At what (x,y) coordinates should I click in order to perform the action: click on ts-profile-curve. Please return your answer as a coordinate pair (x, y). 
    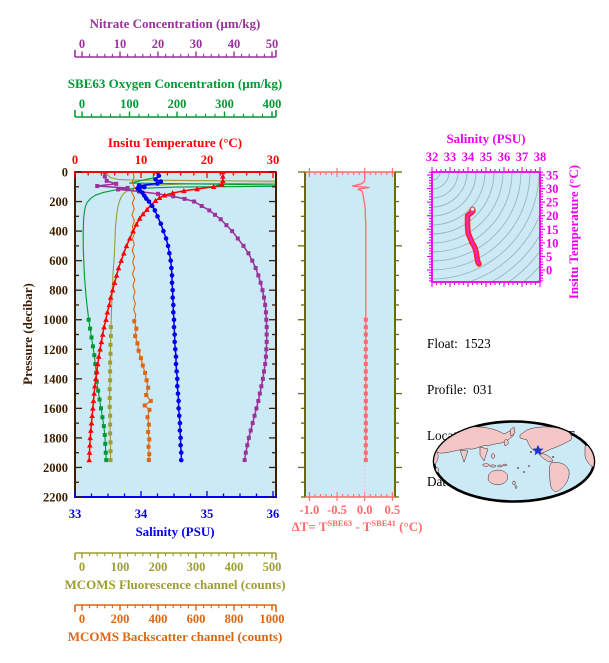
    Looking at the image, I should click on (473, 236).